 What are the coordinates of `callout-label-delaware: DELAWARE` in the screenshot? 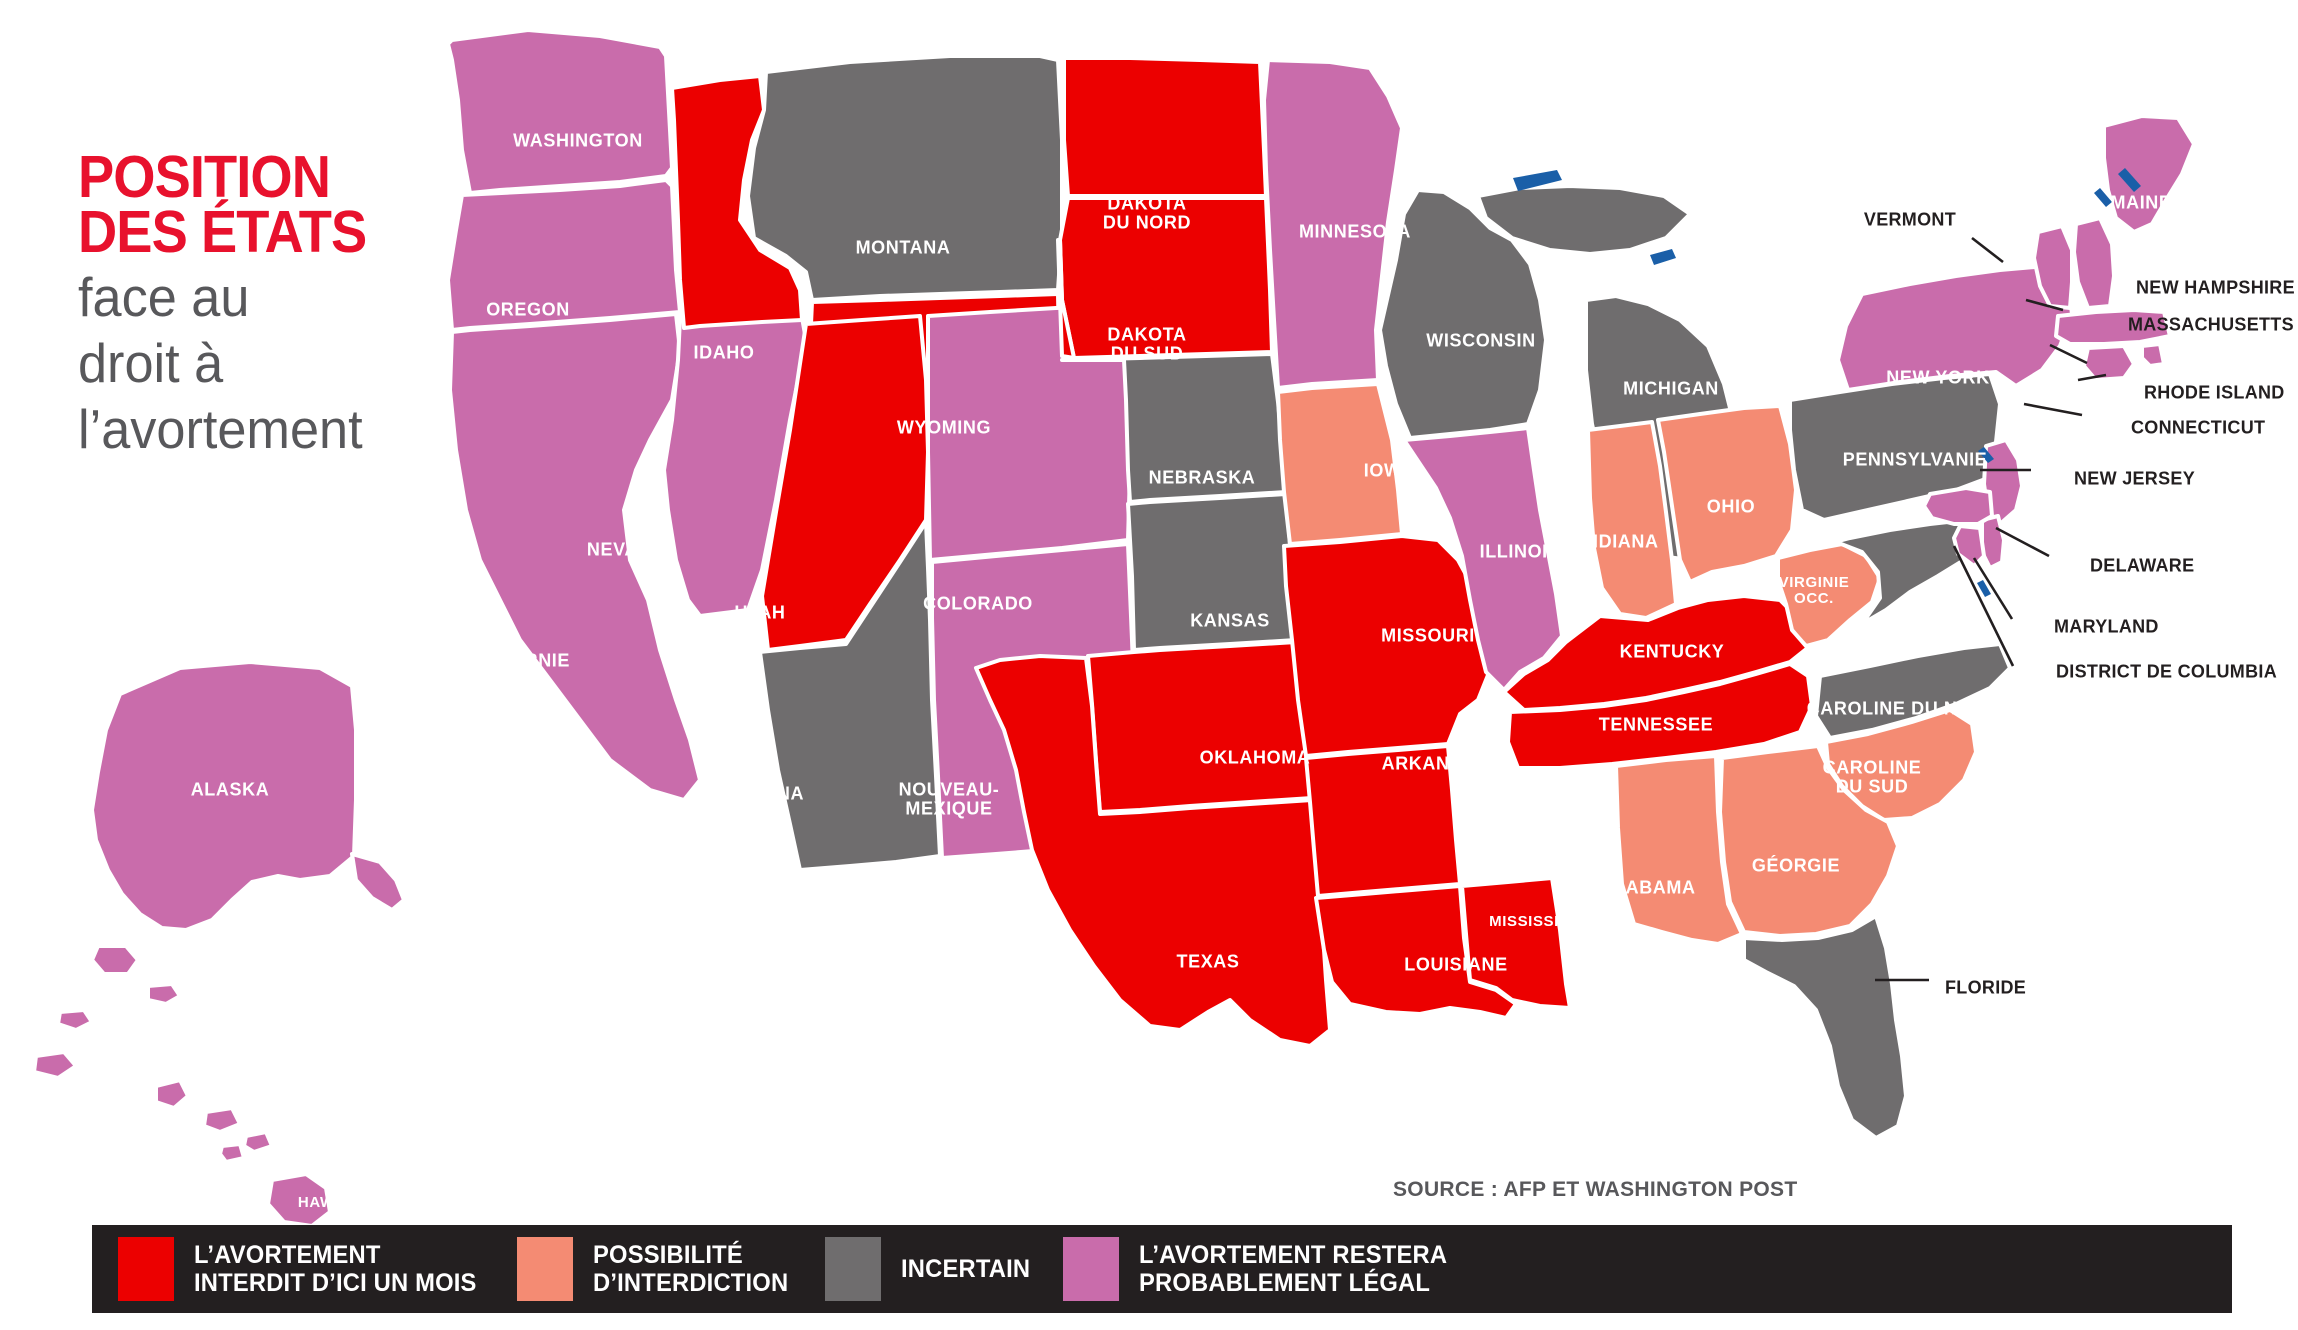 It's located at (2142, 565).